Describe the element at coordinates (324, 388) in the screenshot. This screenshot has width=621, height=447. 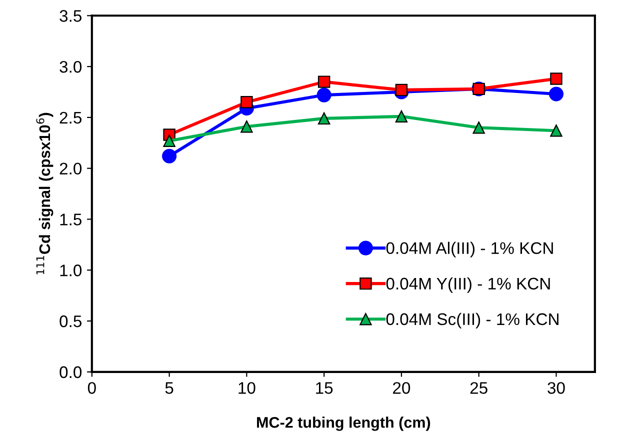
I see `x-tick-label: 15` at that location.